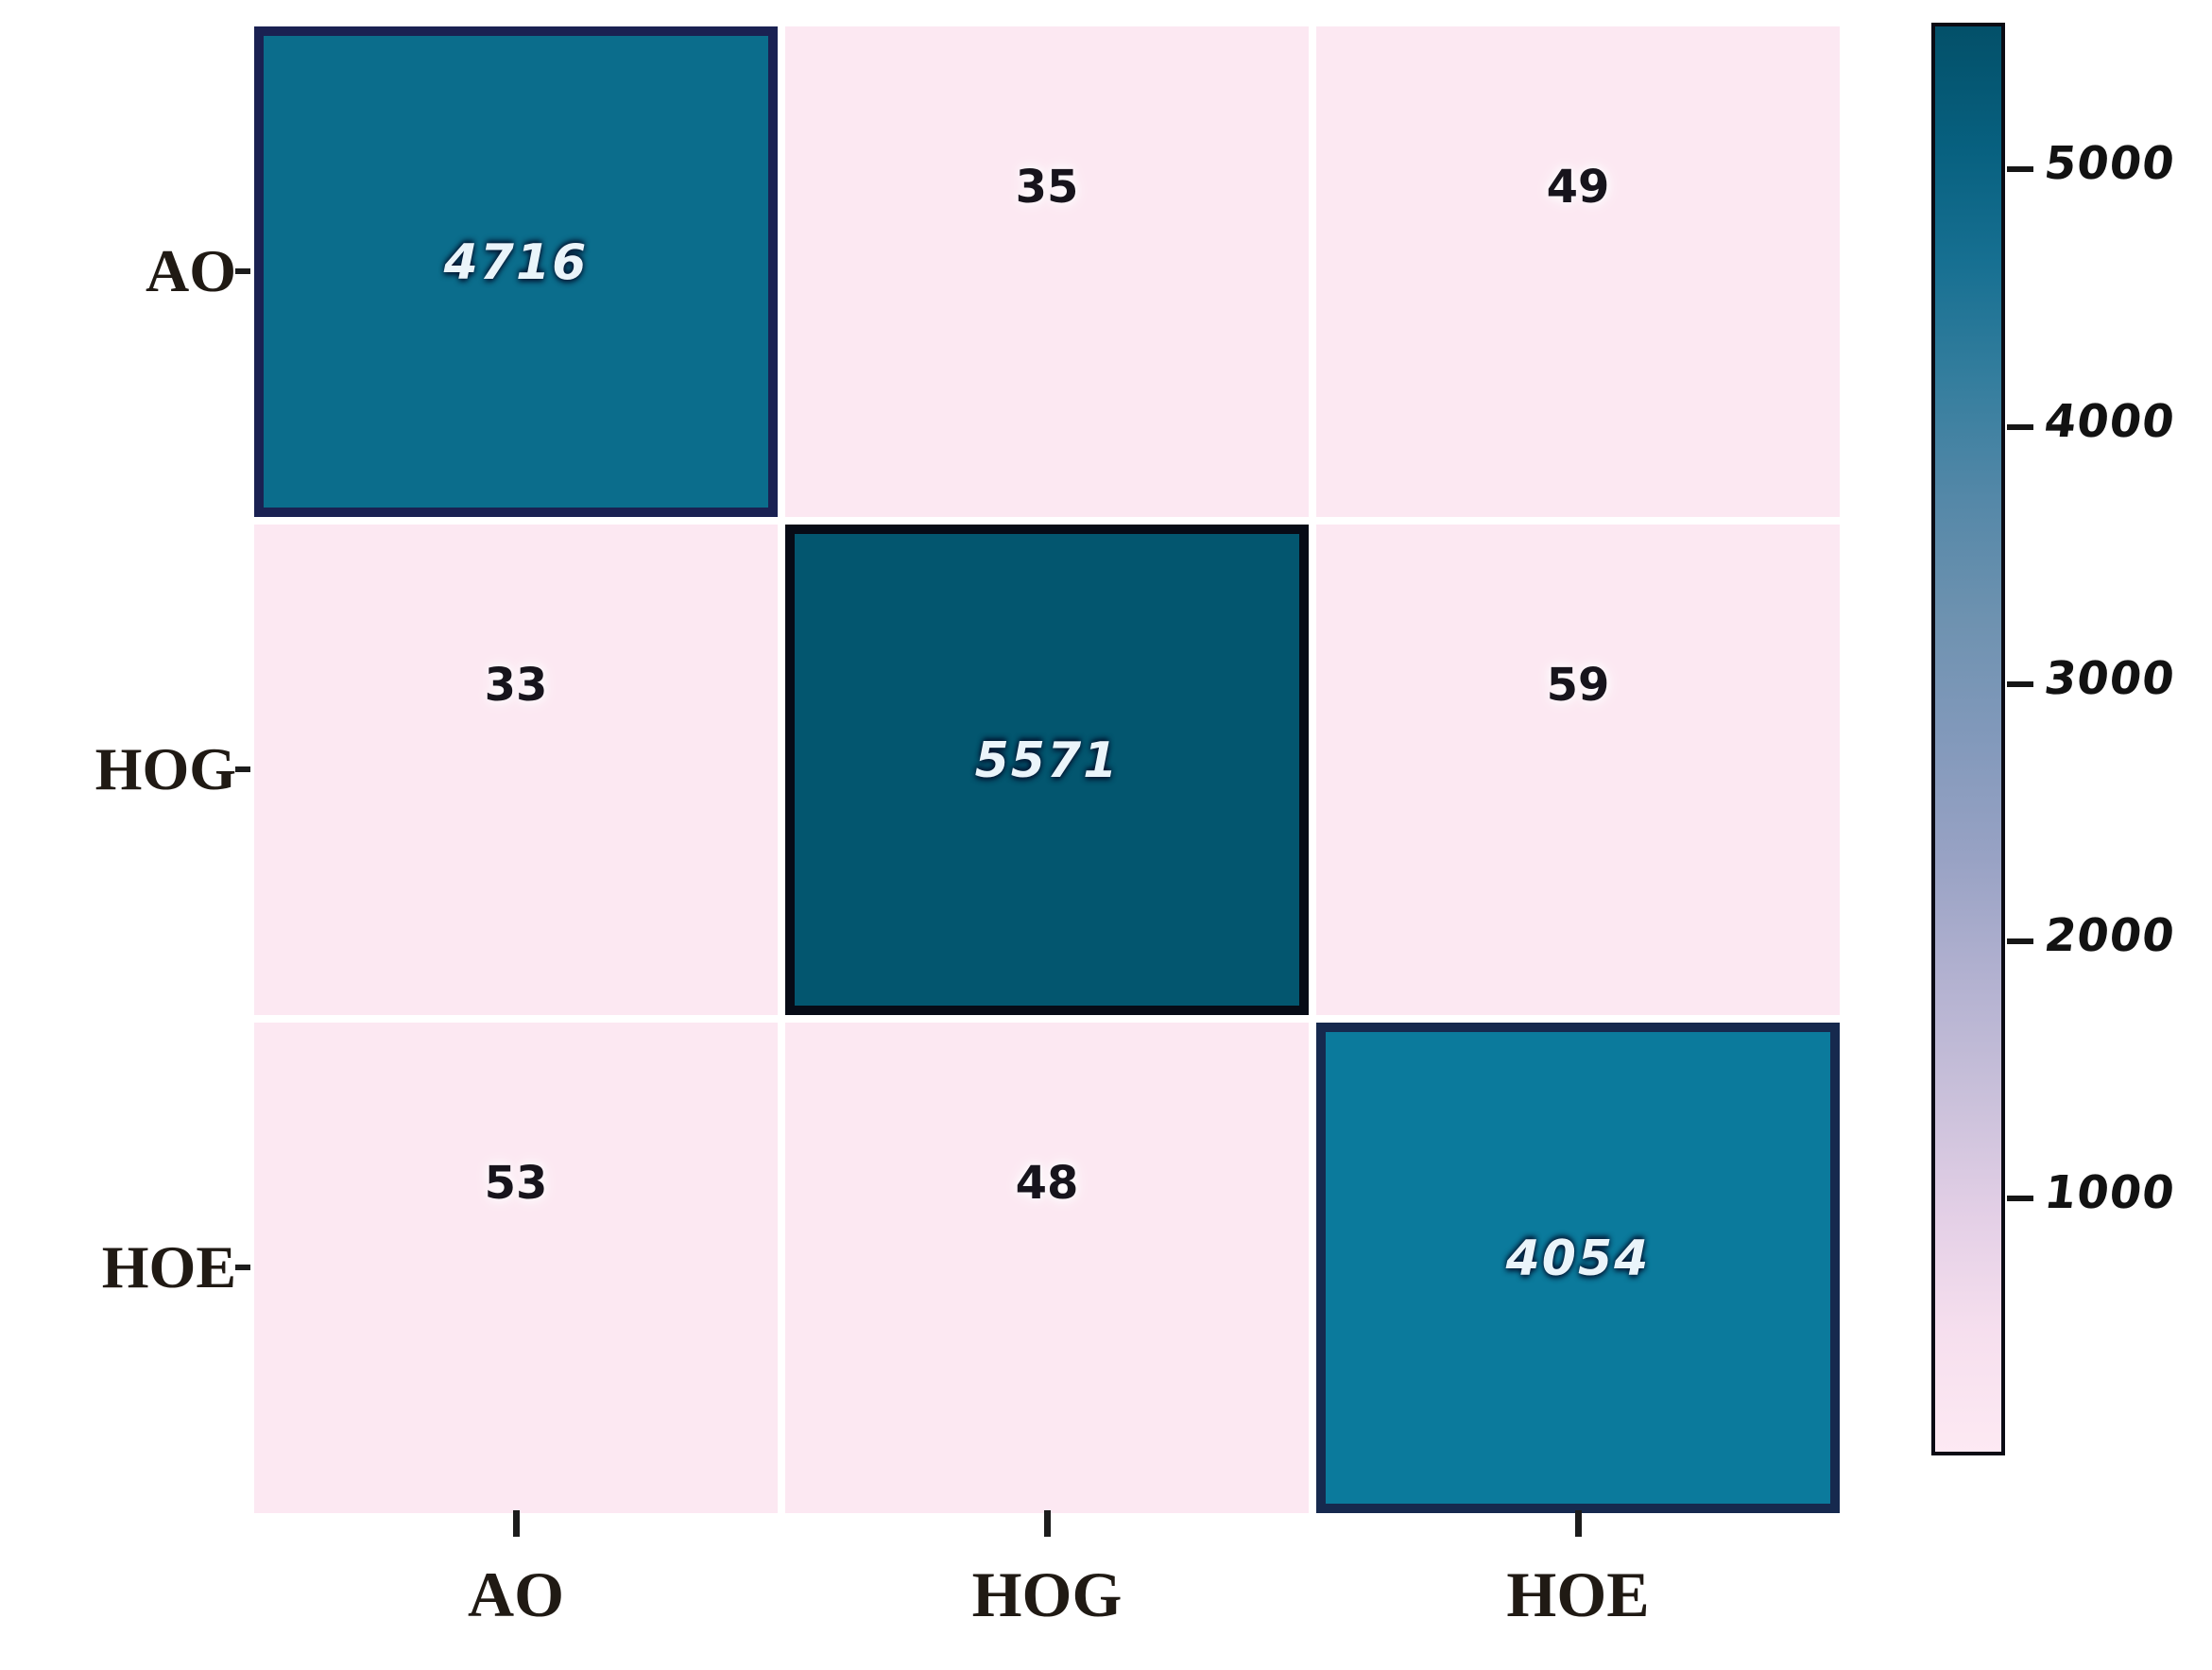 The height and width of the screenshot is (1670, 2212). Describe the element at coordinates (2110, 935) in the screenshot. I see `colorbar-tick-label: 2000` at that location.